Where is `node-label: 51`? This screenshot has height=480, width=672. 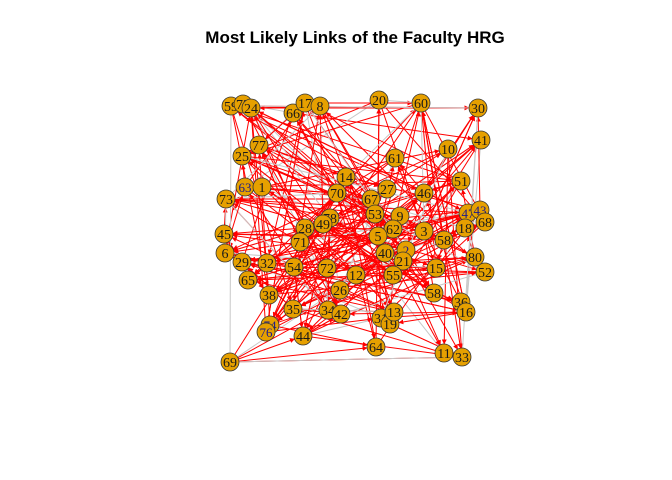 node-label: 51 is located at coordinates (461, 182).